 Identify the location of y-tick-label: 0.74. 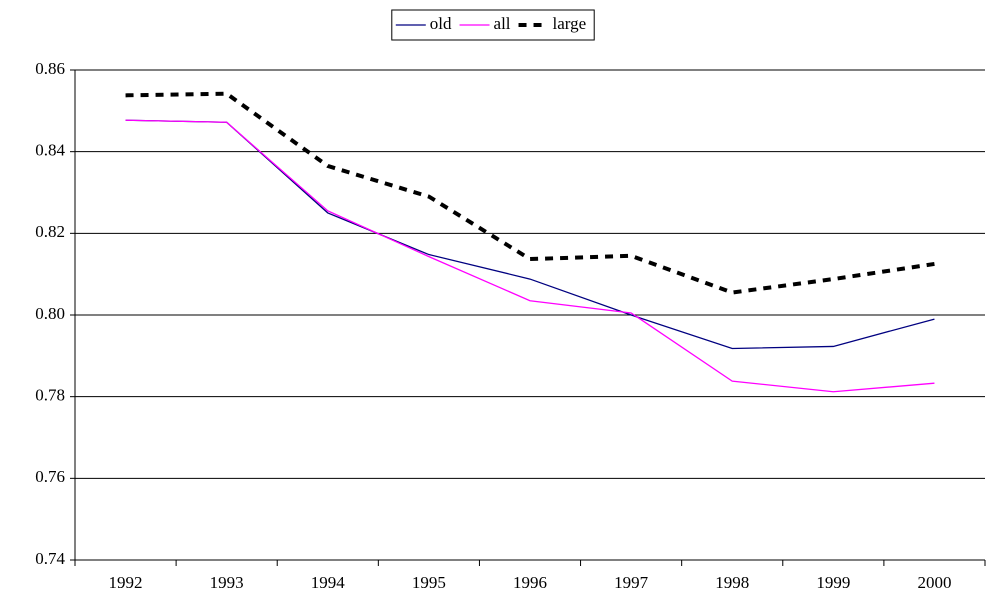
(50, 558).